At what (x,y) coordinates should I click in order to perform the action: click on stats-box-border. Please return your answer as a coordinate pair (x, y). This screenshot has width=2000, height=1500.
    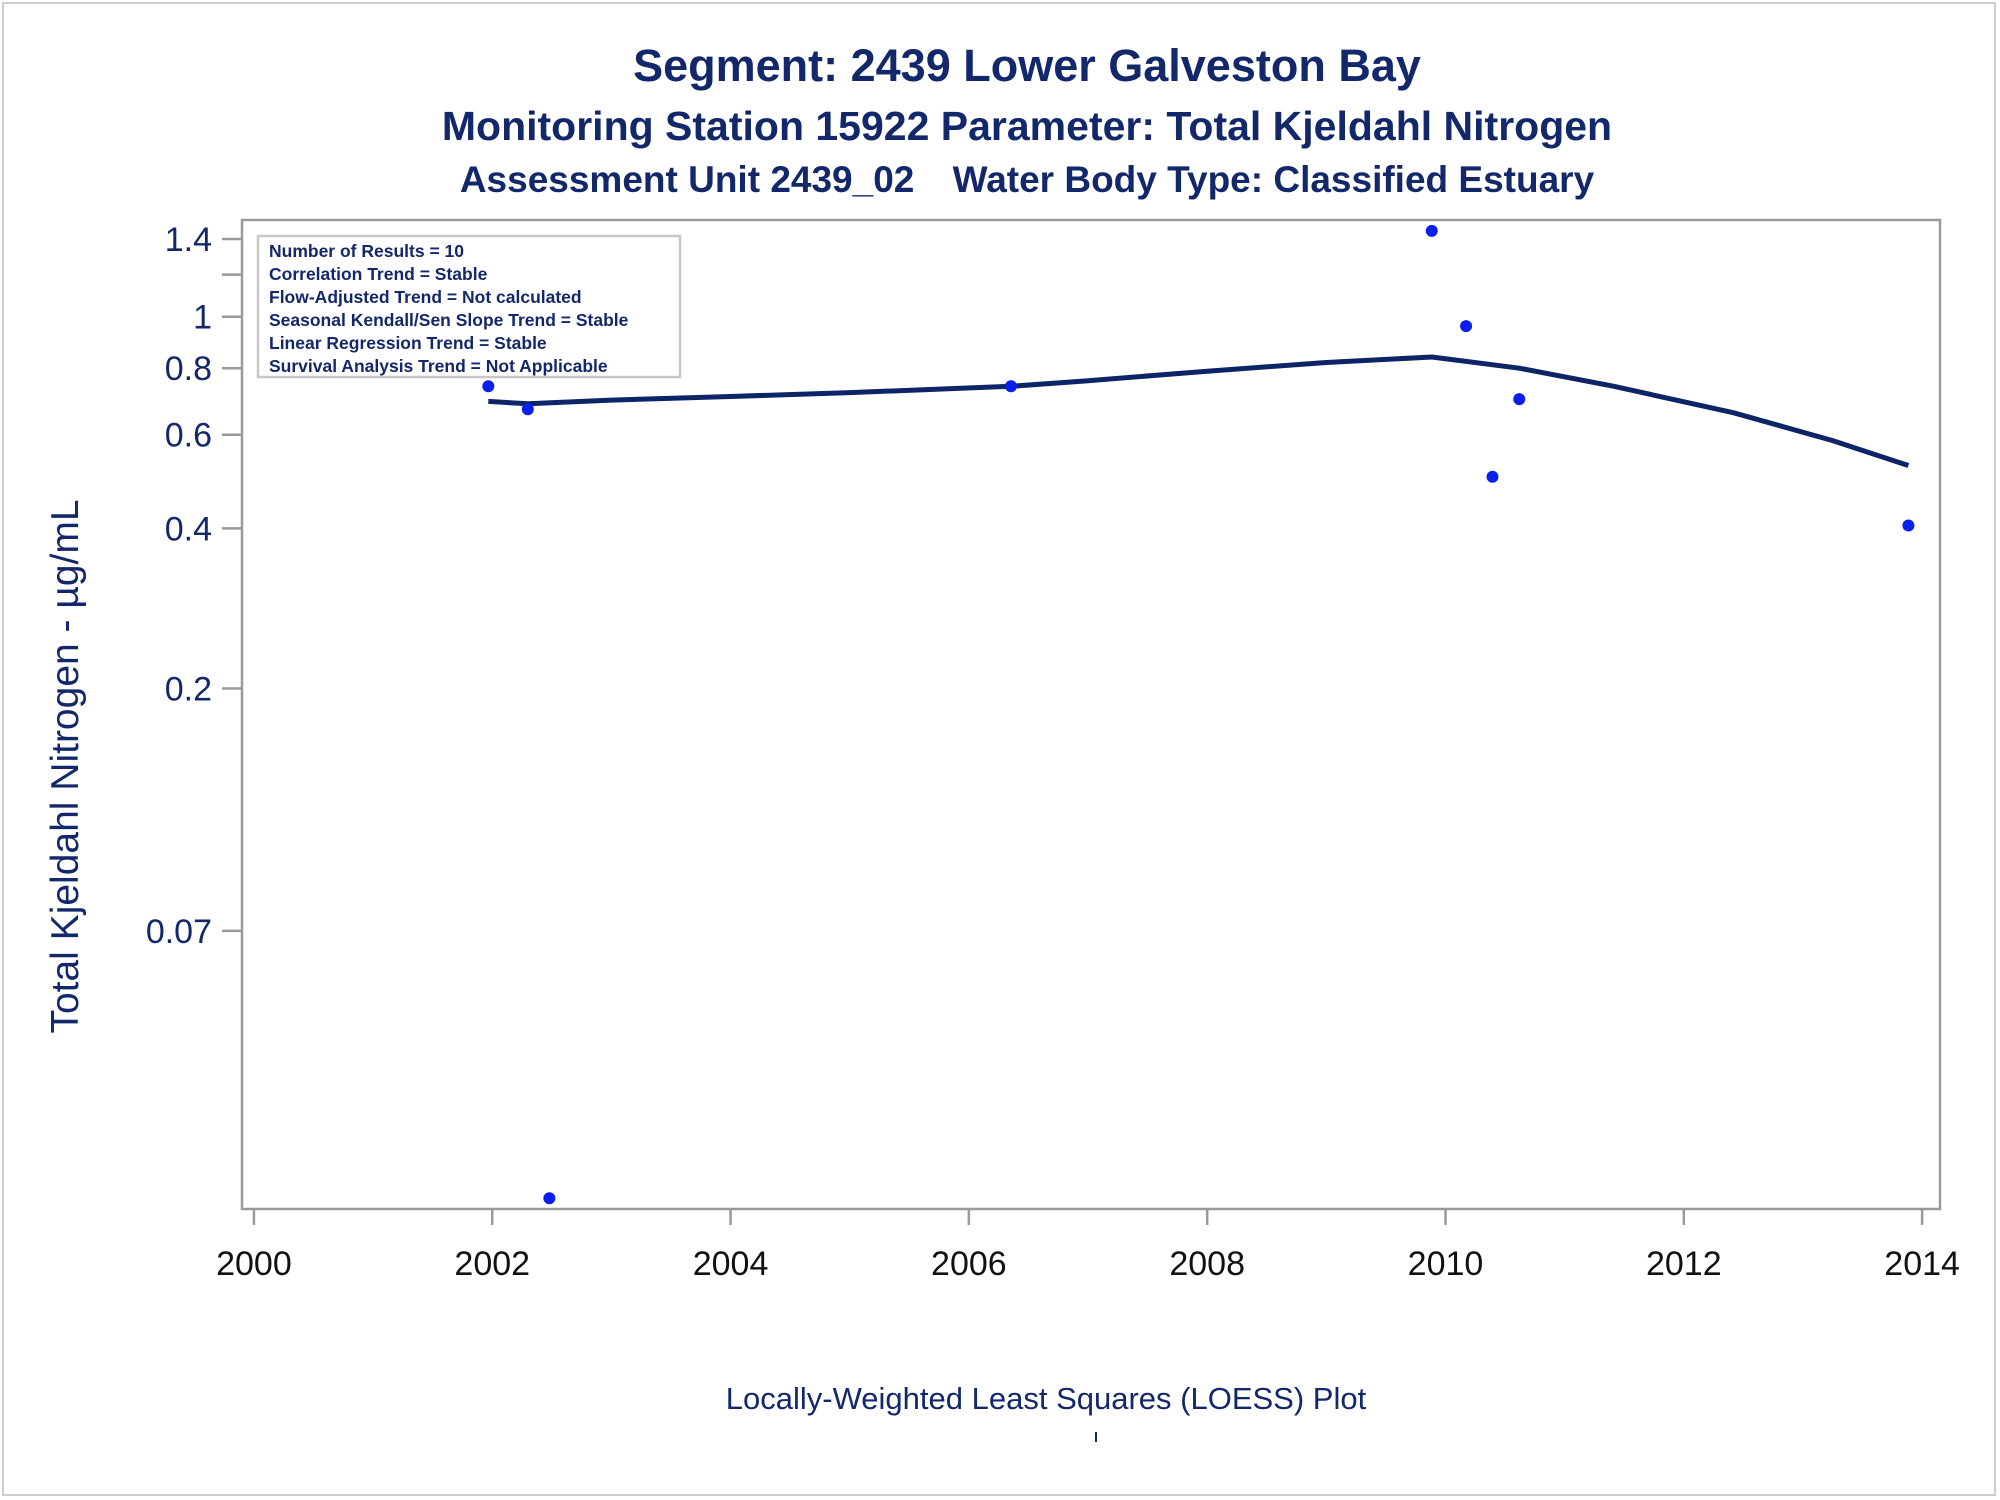
    Looking at the image, I should click on (469, 306).